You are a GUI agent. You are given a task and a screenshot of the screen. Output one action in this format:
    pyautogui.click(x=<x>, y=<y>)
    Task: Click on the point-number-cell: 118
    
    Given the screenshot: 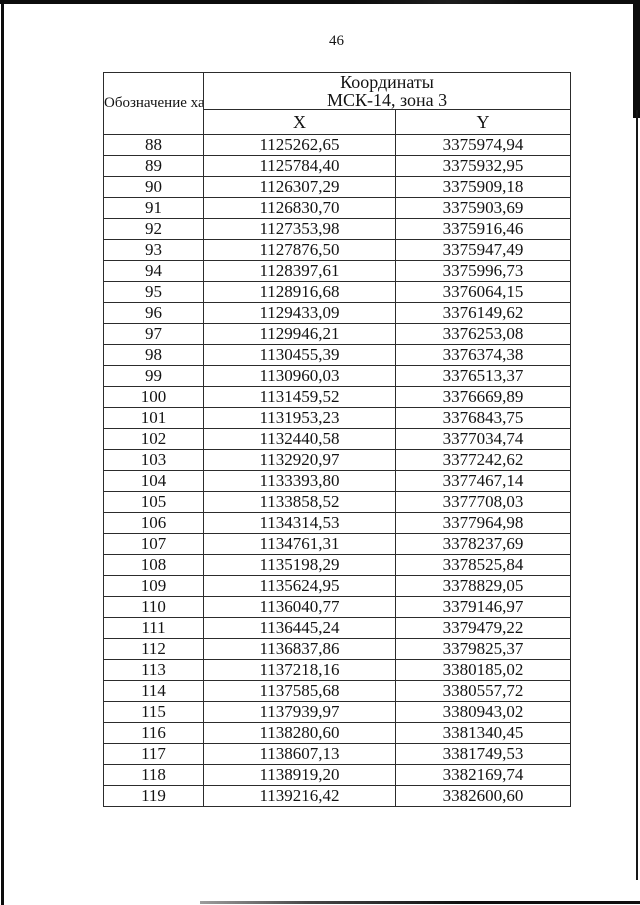 What is the action you would take?
    pyautogui.click(x=153, y=775)
    